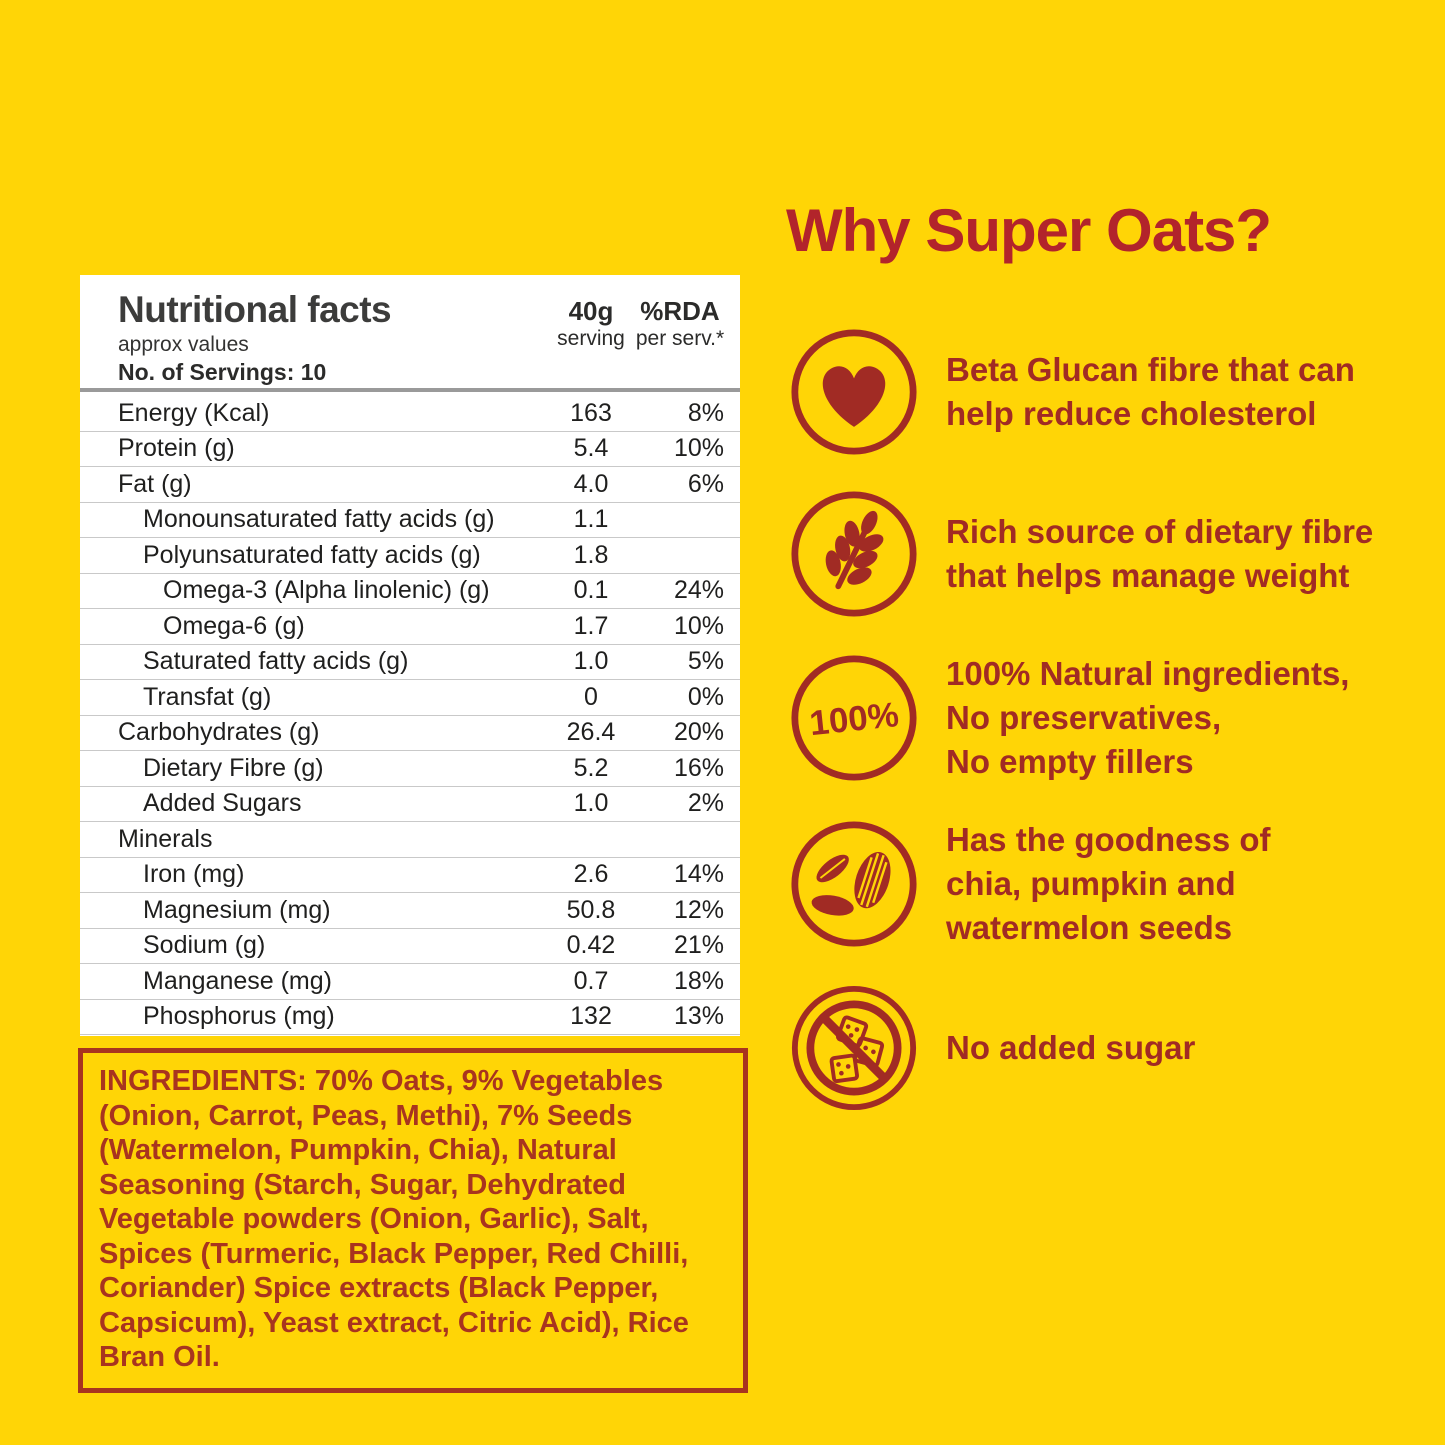  What do you see at coordinates (410, 414) in the screenshot?
I see `table-row: Energy (Kcal) 163 8%` at bounding box center [410, 414].